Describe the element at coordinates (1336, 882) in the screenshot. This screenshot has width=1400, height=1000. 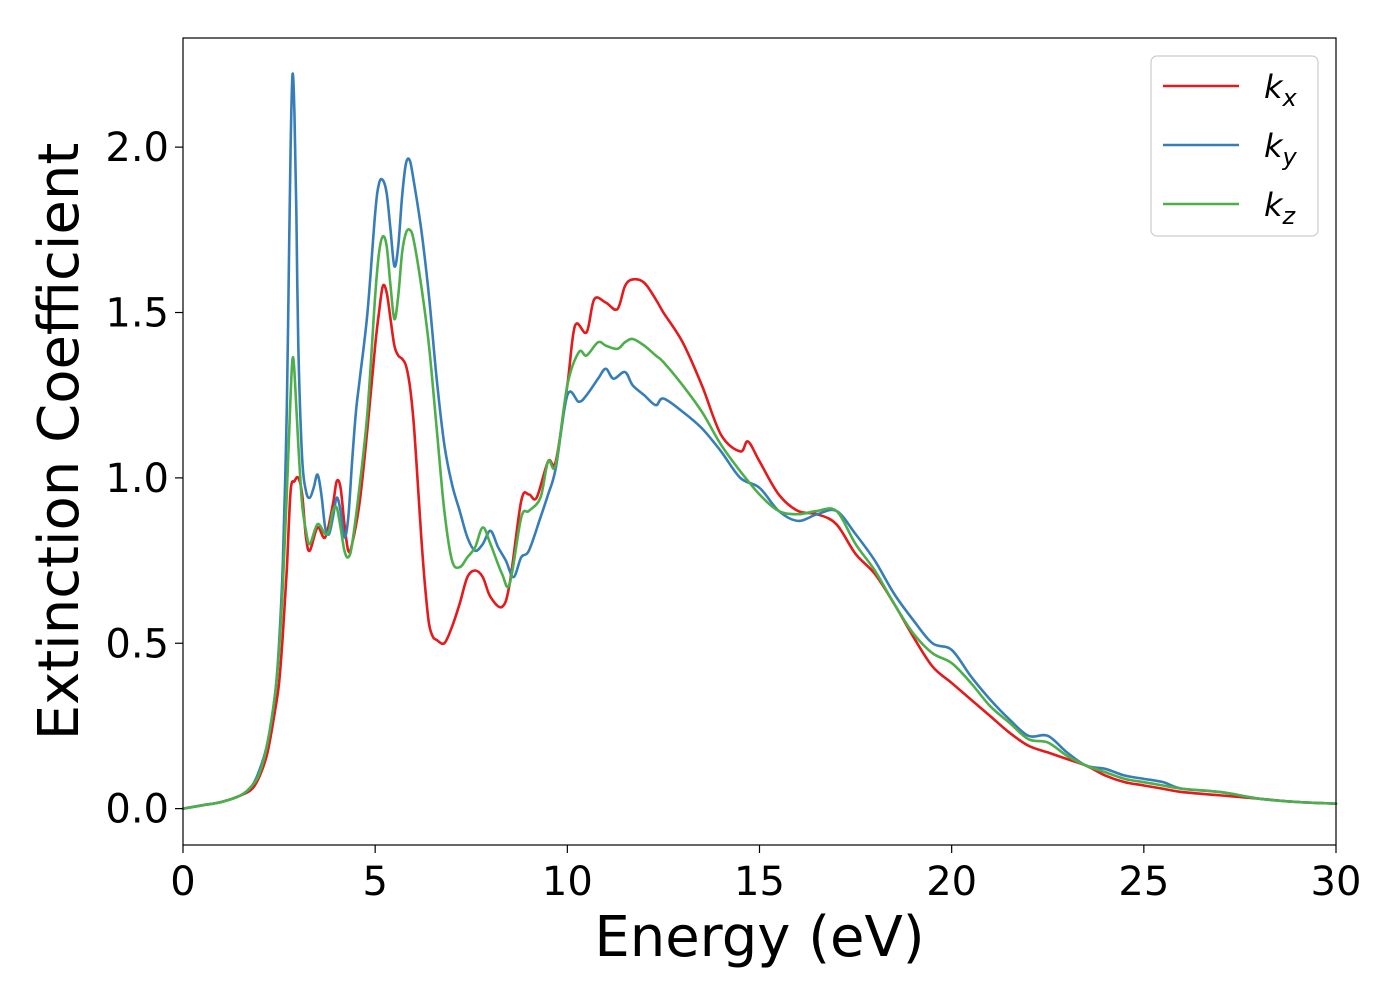
I see `x-tick-label: 30` at that location.